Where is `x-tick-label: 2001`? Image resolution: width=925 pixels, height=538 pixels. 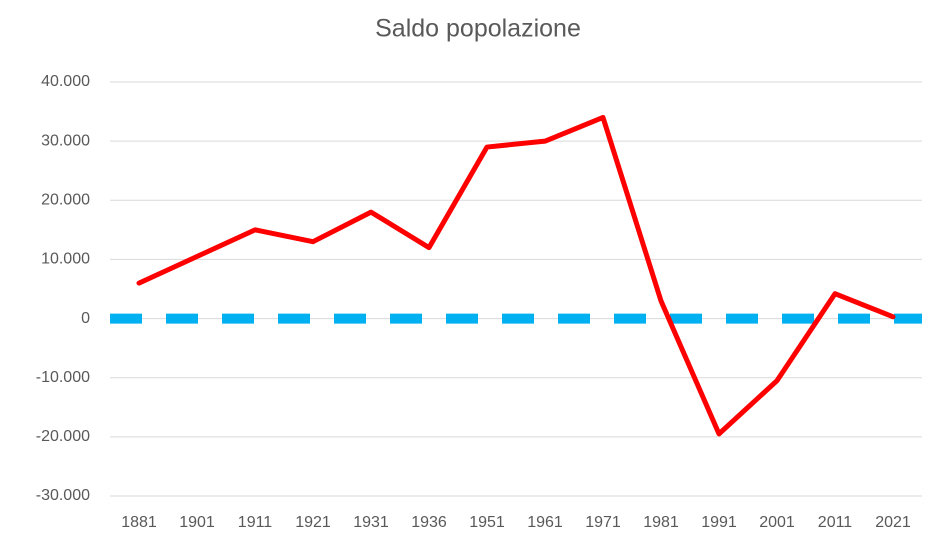
x-tick-label: 2001 is located at coordinates (777, 522).